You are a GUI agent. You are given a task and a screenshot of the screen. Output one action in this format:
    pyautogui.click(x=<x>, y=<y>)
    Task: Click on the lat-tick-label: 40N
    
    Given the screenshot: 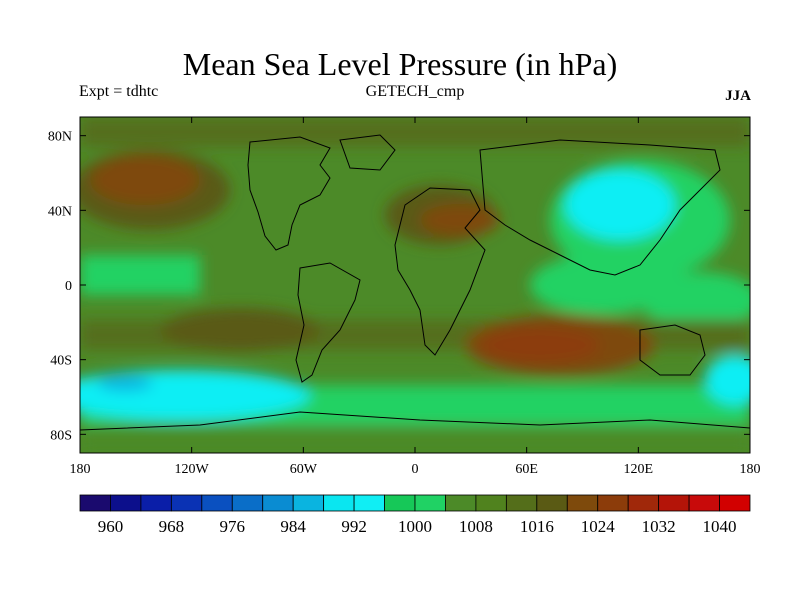 What is the action you would take?
    pyautogui.click(x=60, y=211)
    